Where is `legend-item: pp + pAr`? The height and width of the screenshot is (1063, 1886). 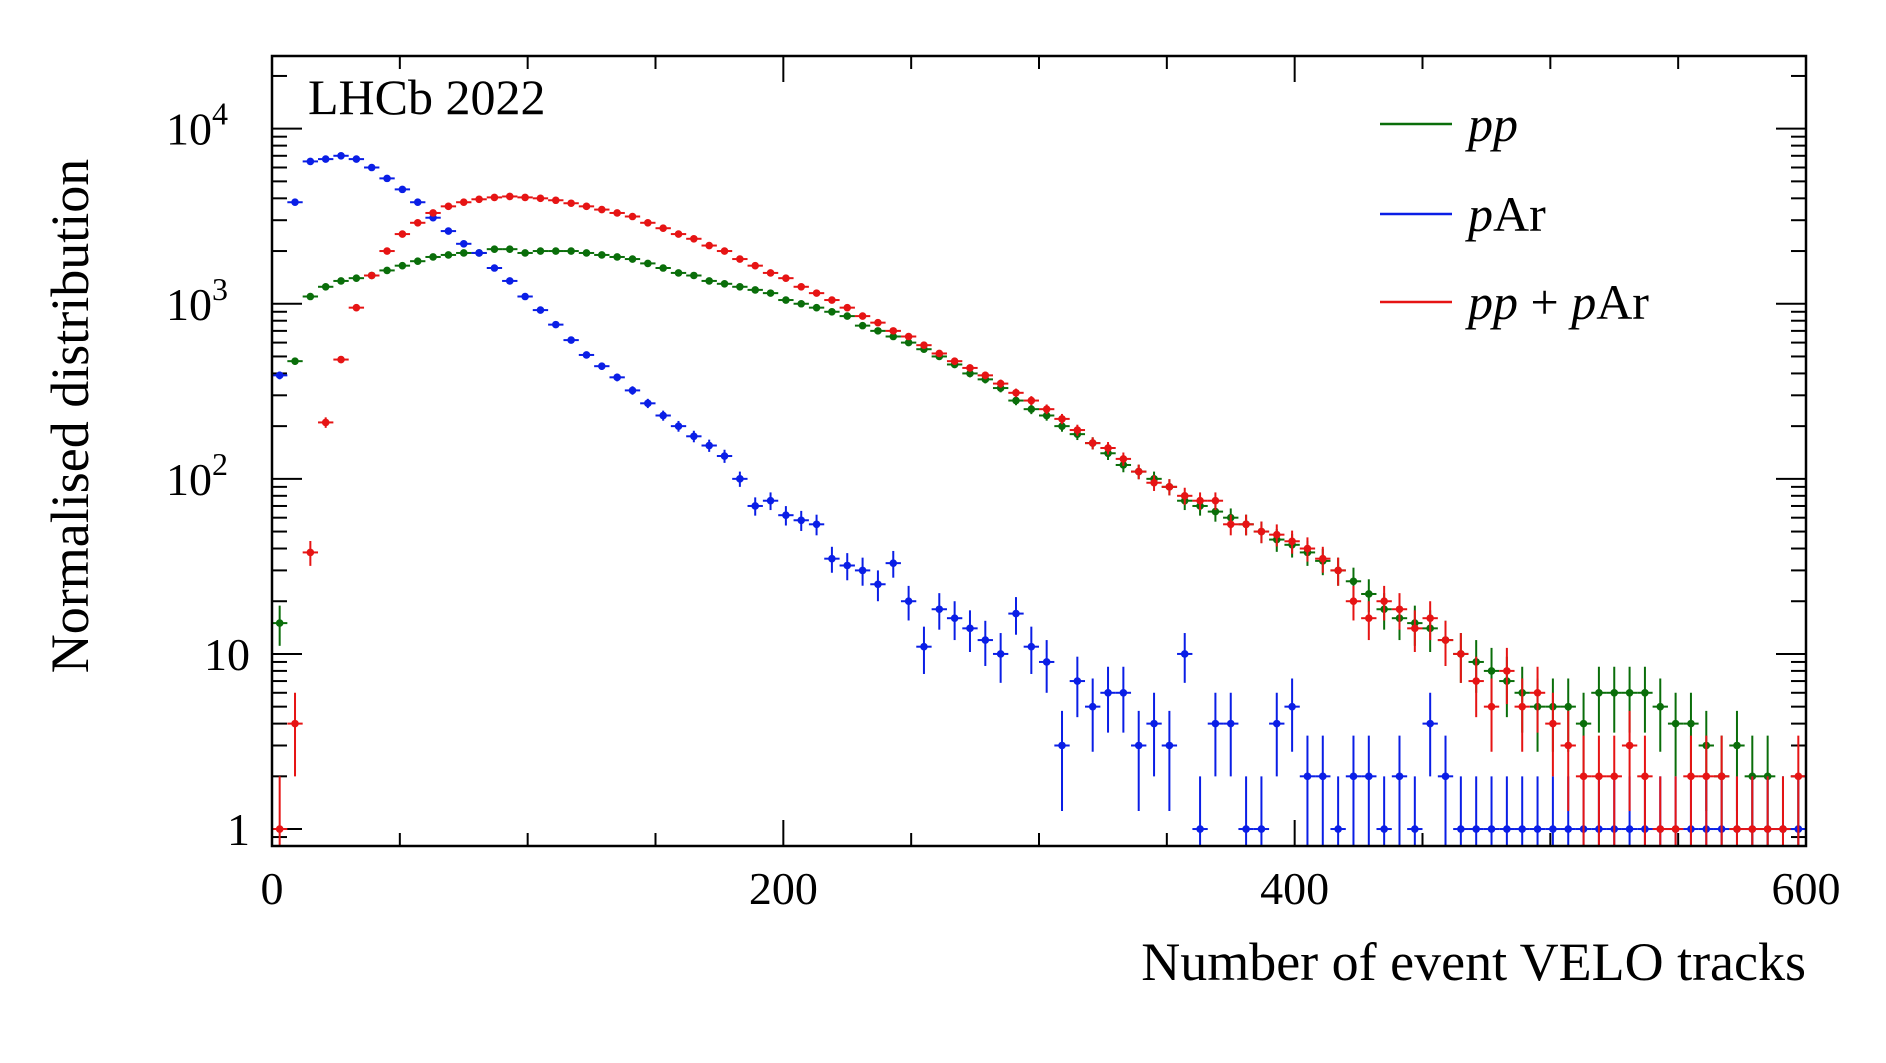
legend-item: pp + pAr is located at coordinates (1514, 302).